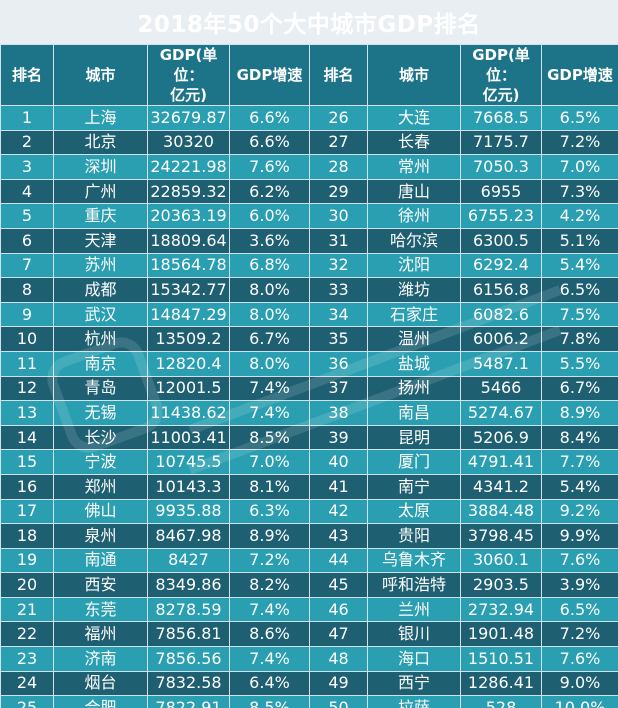 The image size is (618, 708). Describe the element at coordinates (188, 462) in the screenshot. I see `cell-gdp-left: 10745.5` at that location.